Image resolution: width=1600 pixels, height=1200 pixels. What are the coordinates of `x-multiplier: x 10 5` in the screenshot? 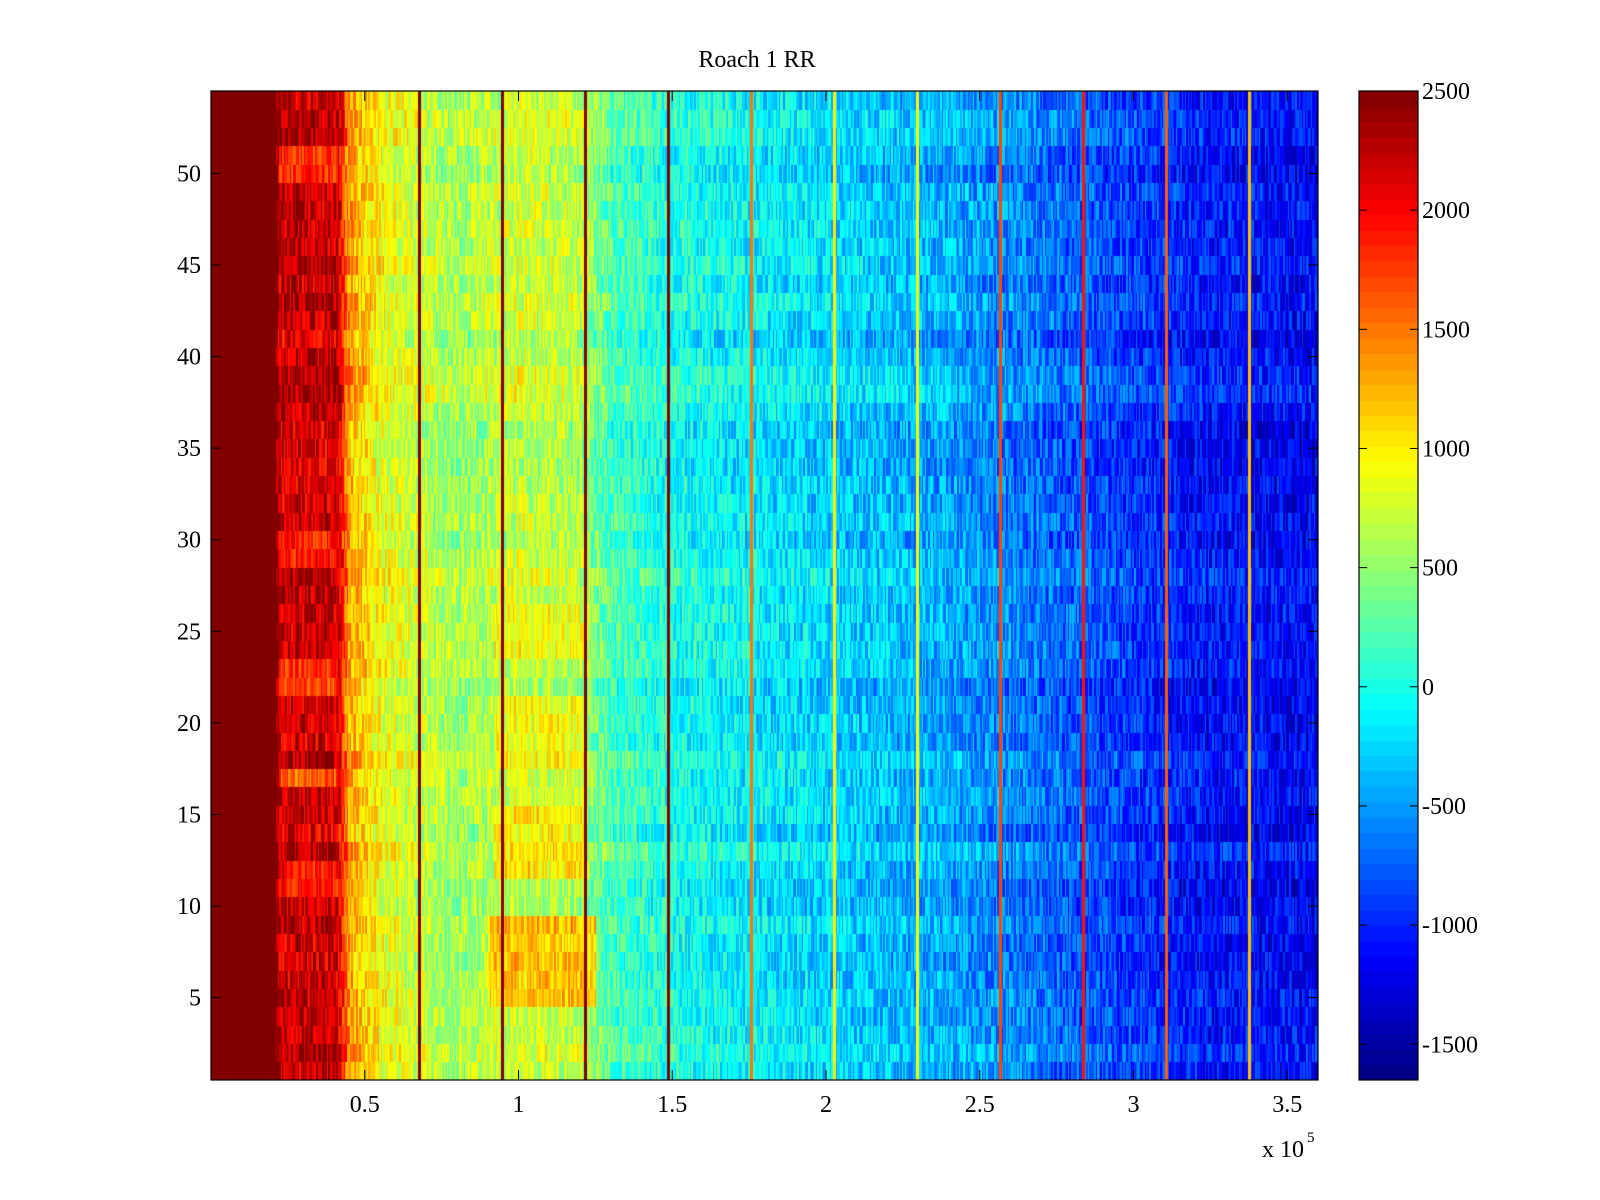 It's located at (1288, 1146).